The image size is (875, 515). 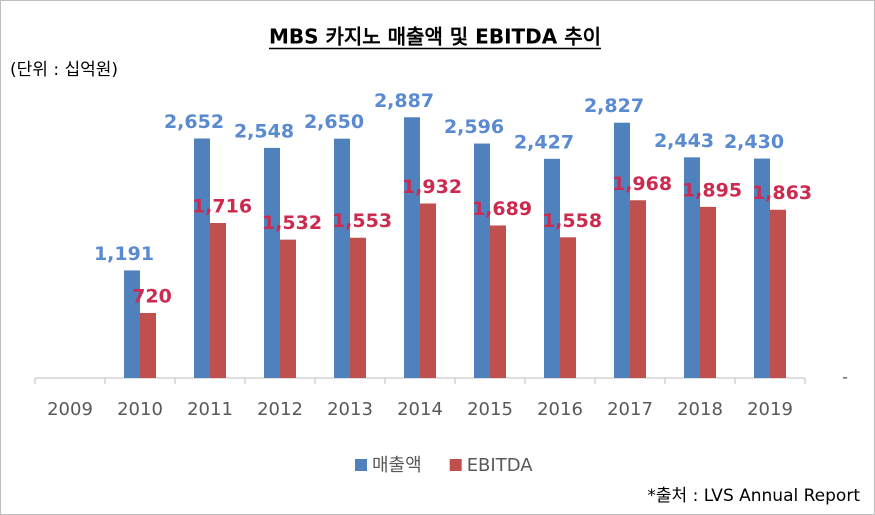 I want to click on value-label: 2,443, so click(x=684, y=141).